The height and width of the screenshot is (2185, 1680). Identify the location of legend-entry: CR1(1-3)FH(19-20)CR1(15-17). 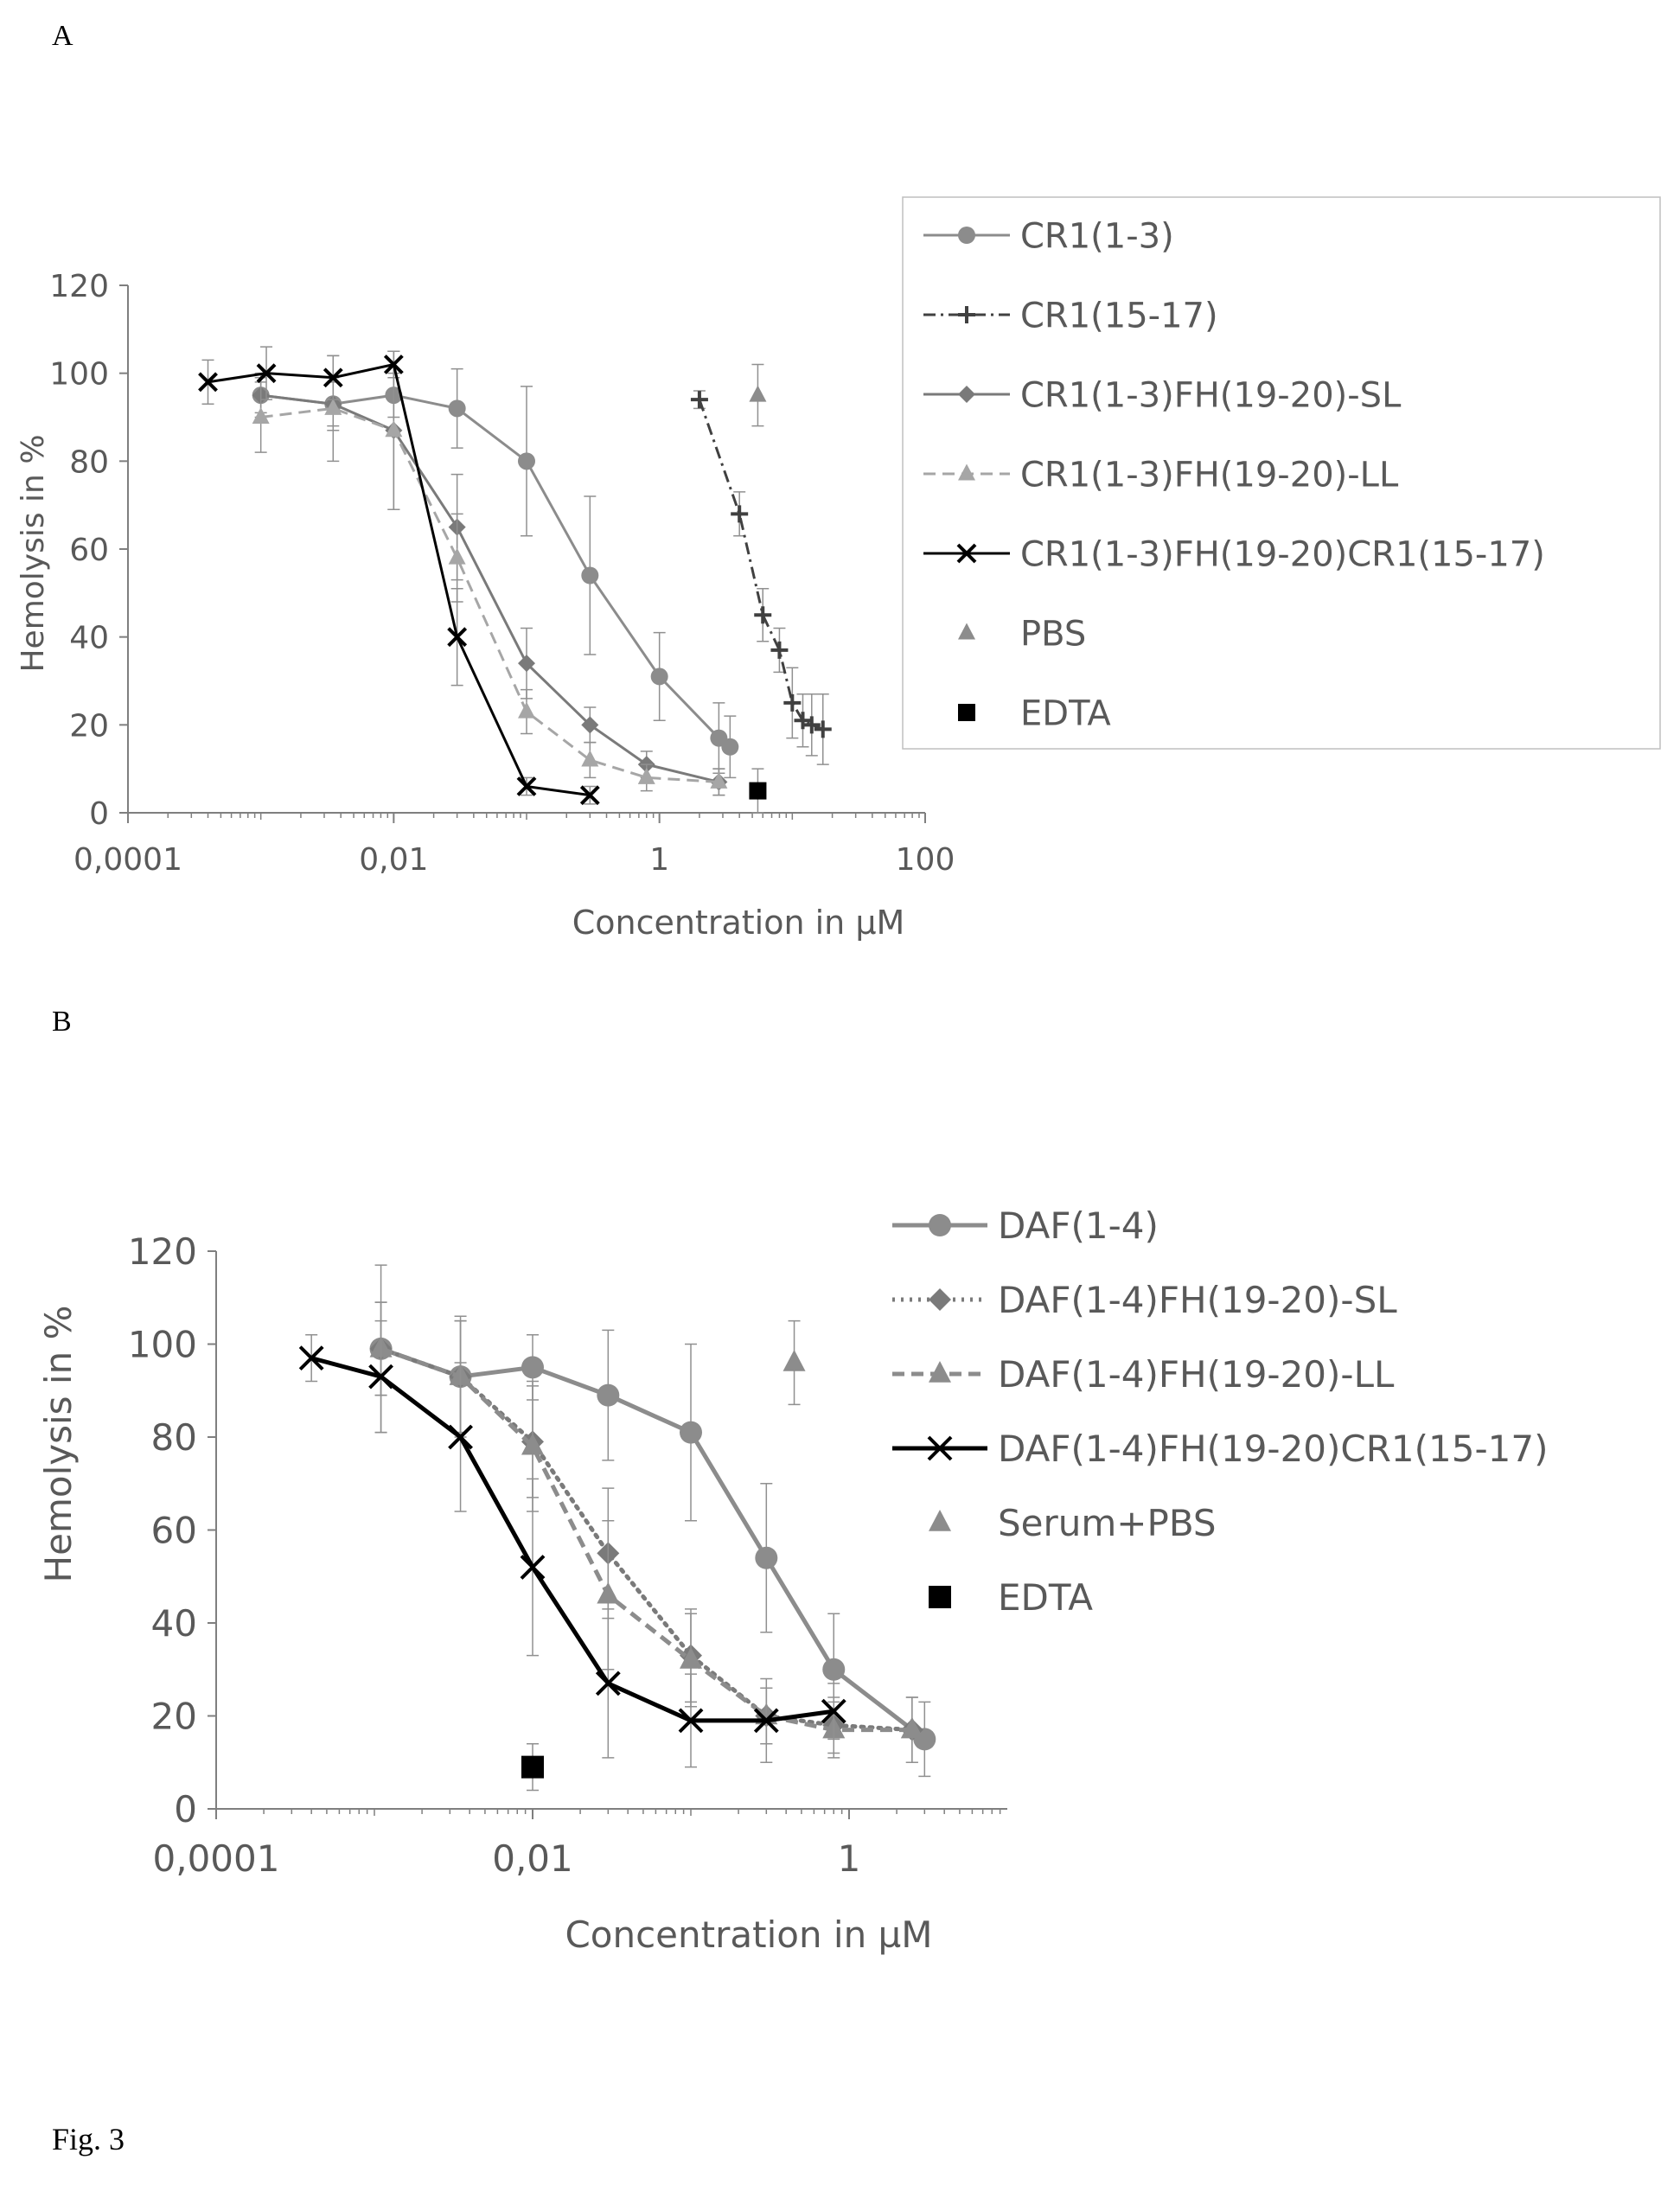
(1234, 554).